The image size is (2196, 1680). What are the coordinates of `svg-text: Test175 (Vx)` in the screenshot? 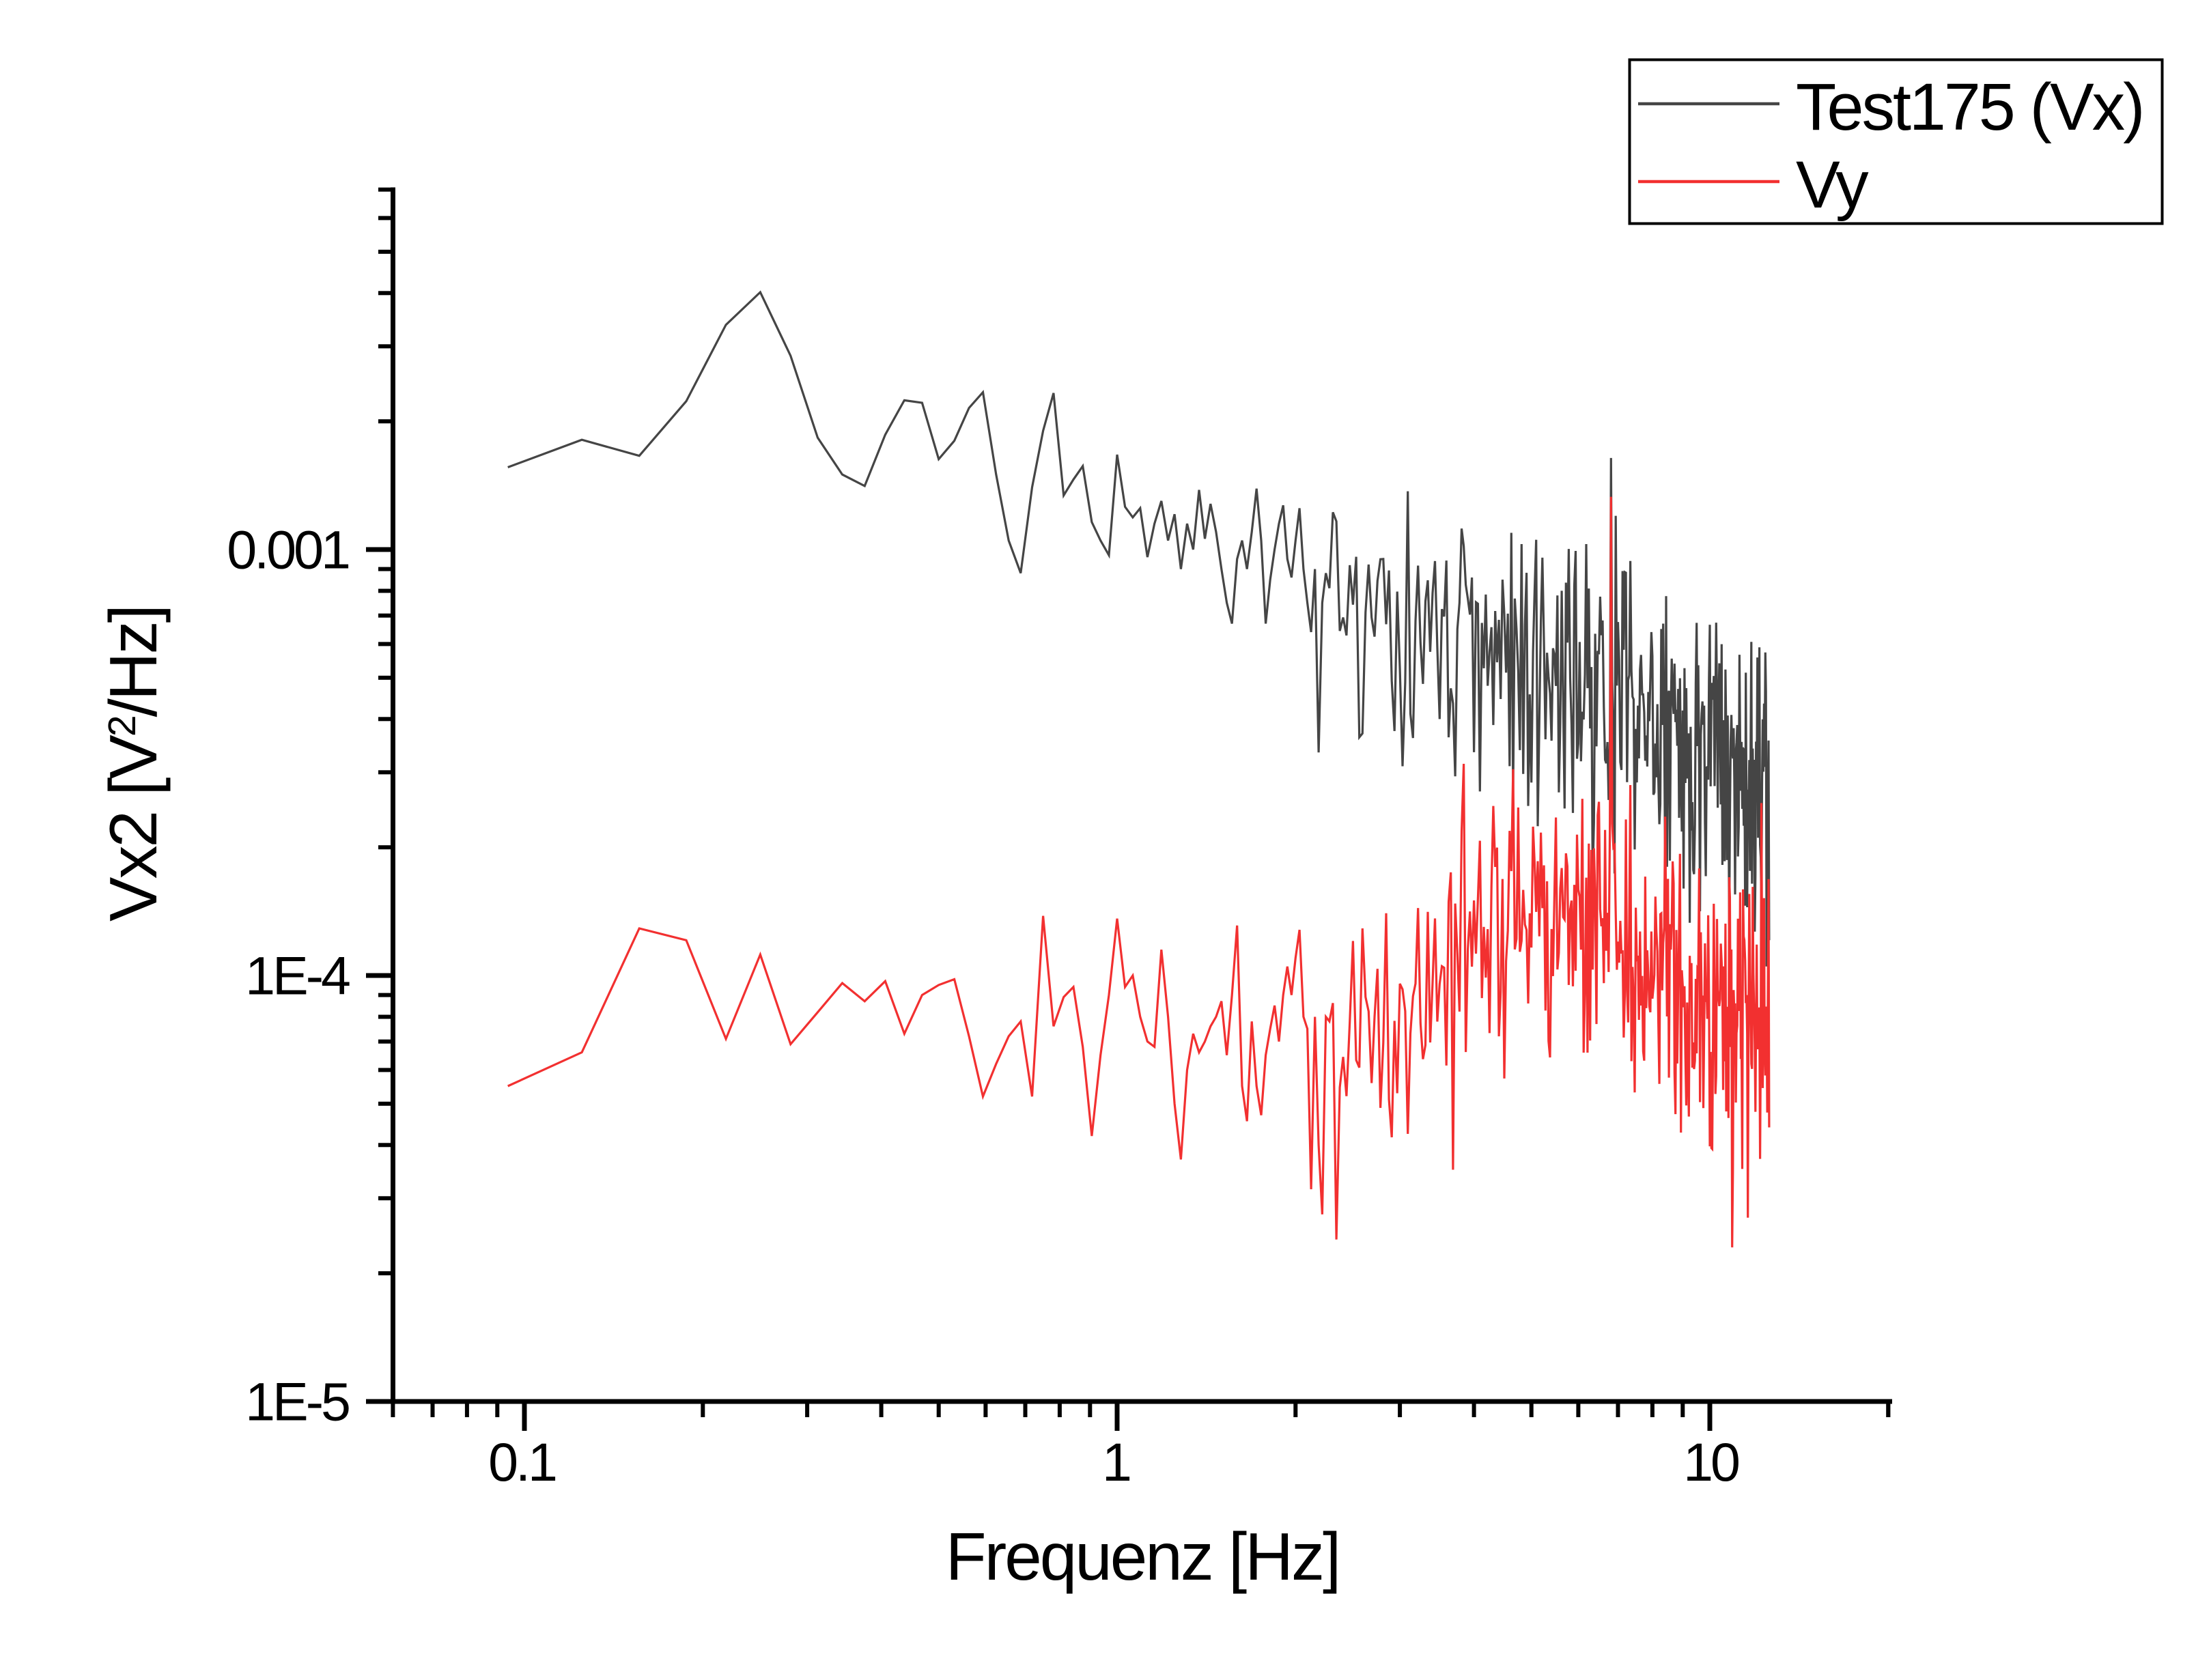 It's located at (1970, 107).